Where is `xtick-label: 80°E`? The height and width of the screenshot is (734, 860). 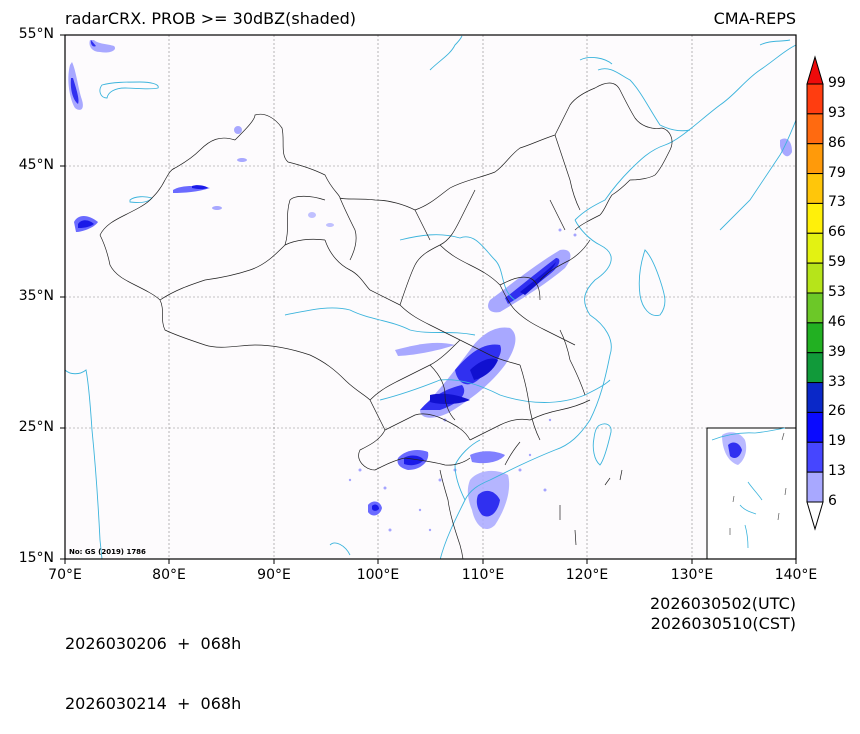
xtick-label: 80°E is located at coordinates (169, 575).